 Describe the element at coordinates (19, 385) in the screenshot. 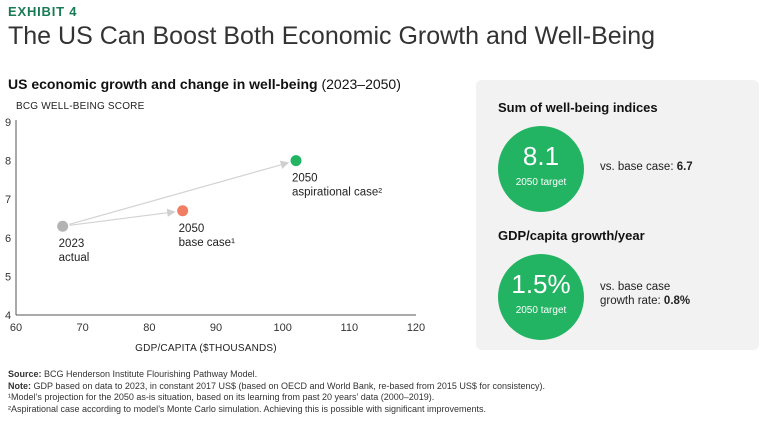

I see `note-label: Note:` at that location.